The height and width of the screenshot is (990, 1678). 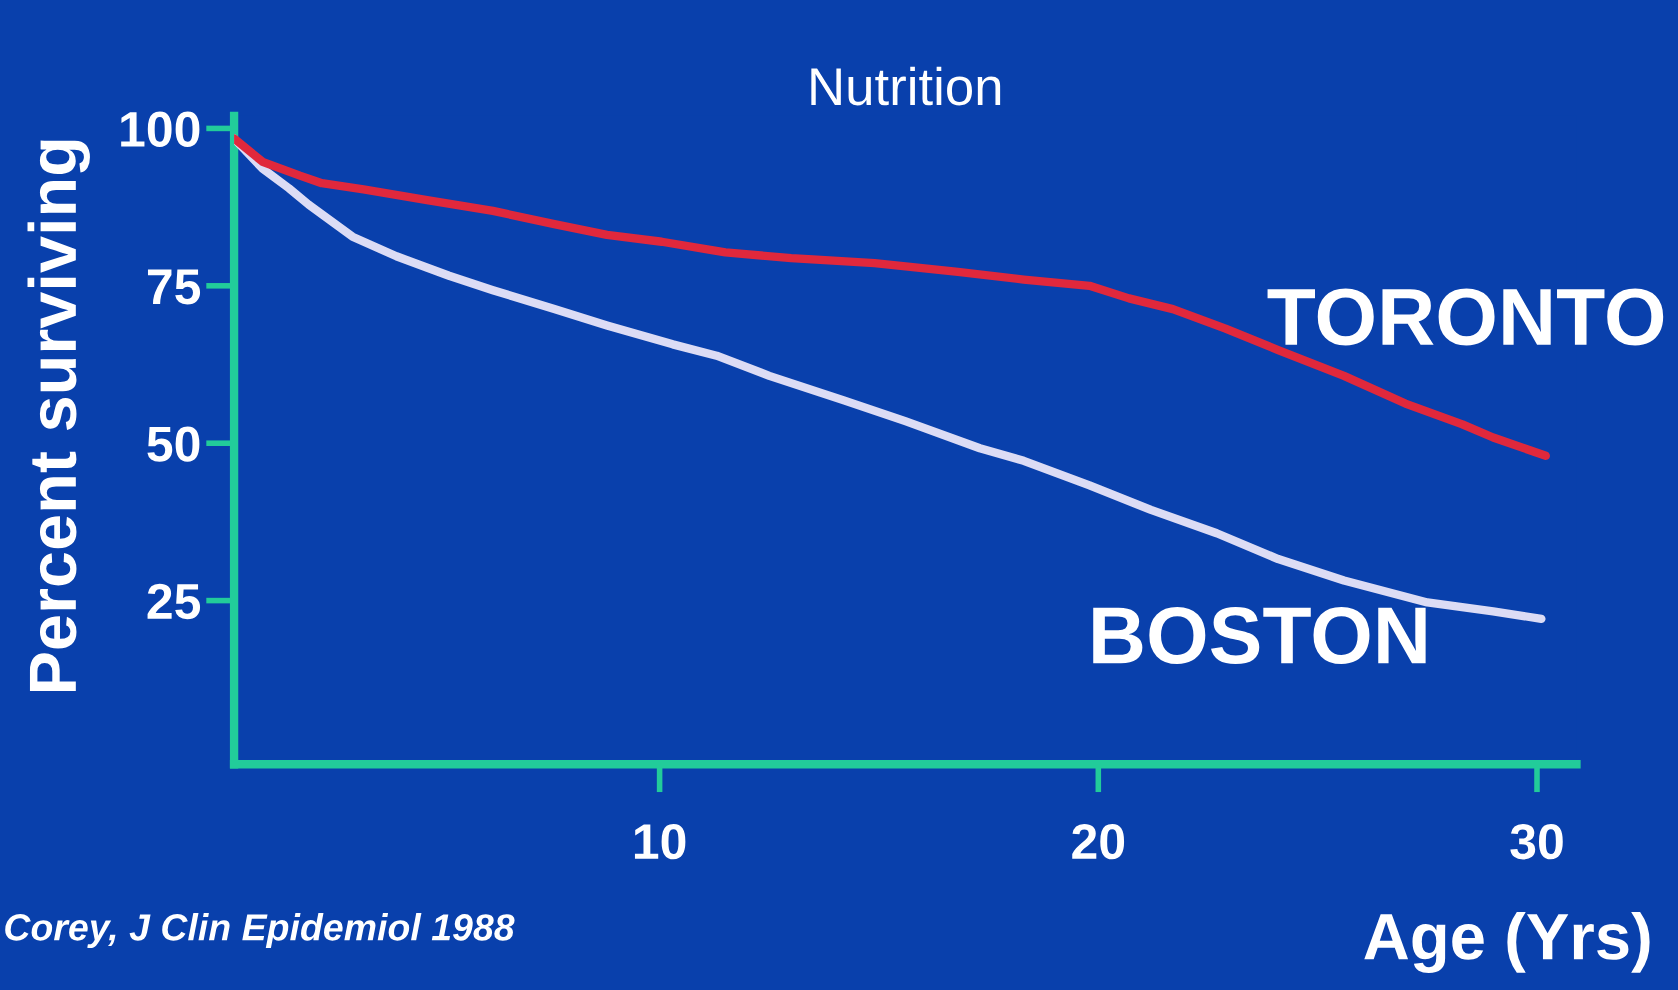 What do you see at coordinates (174, 601) in the screenshot?
I see `y-tick-label: 25` at bounding box center [174, 601].